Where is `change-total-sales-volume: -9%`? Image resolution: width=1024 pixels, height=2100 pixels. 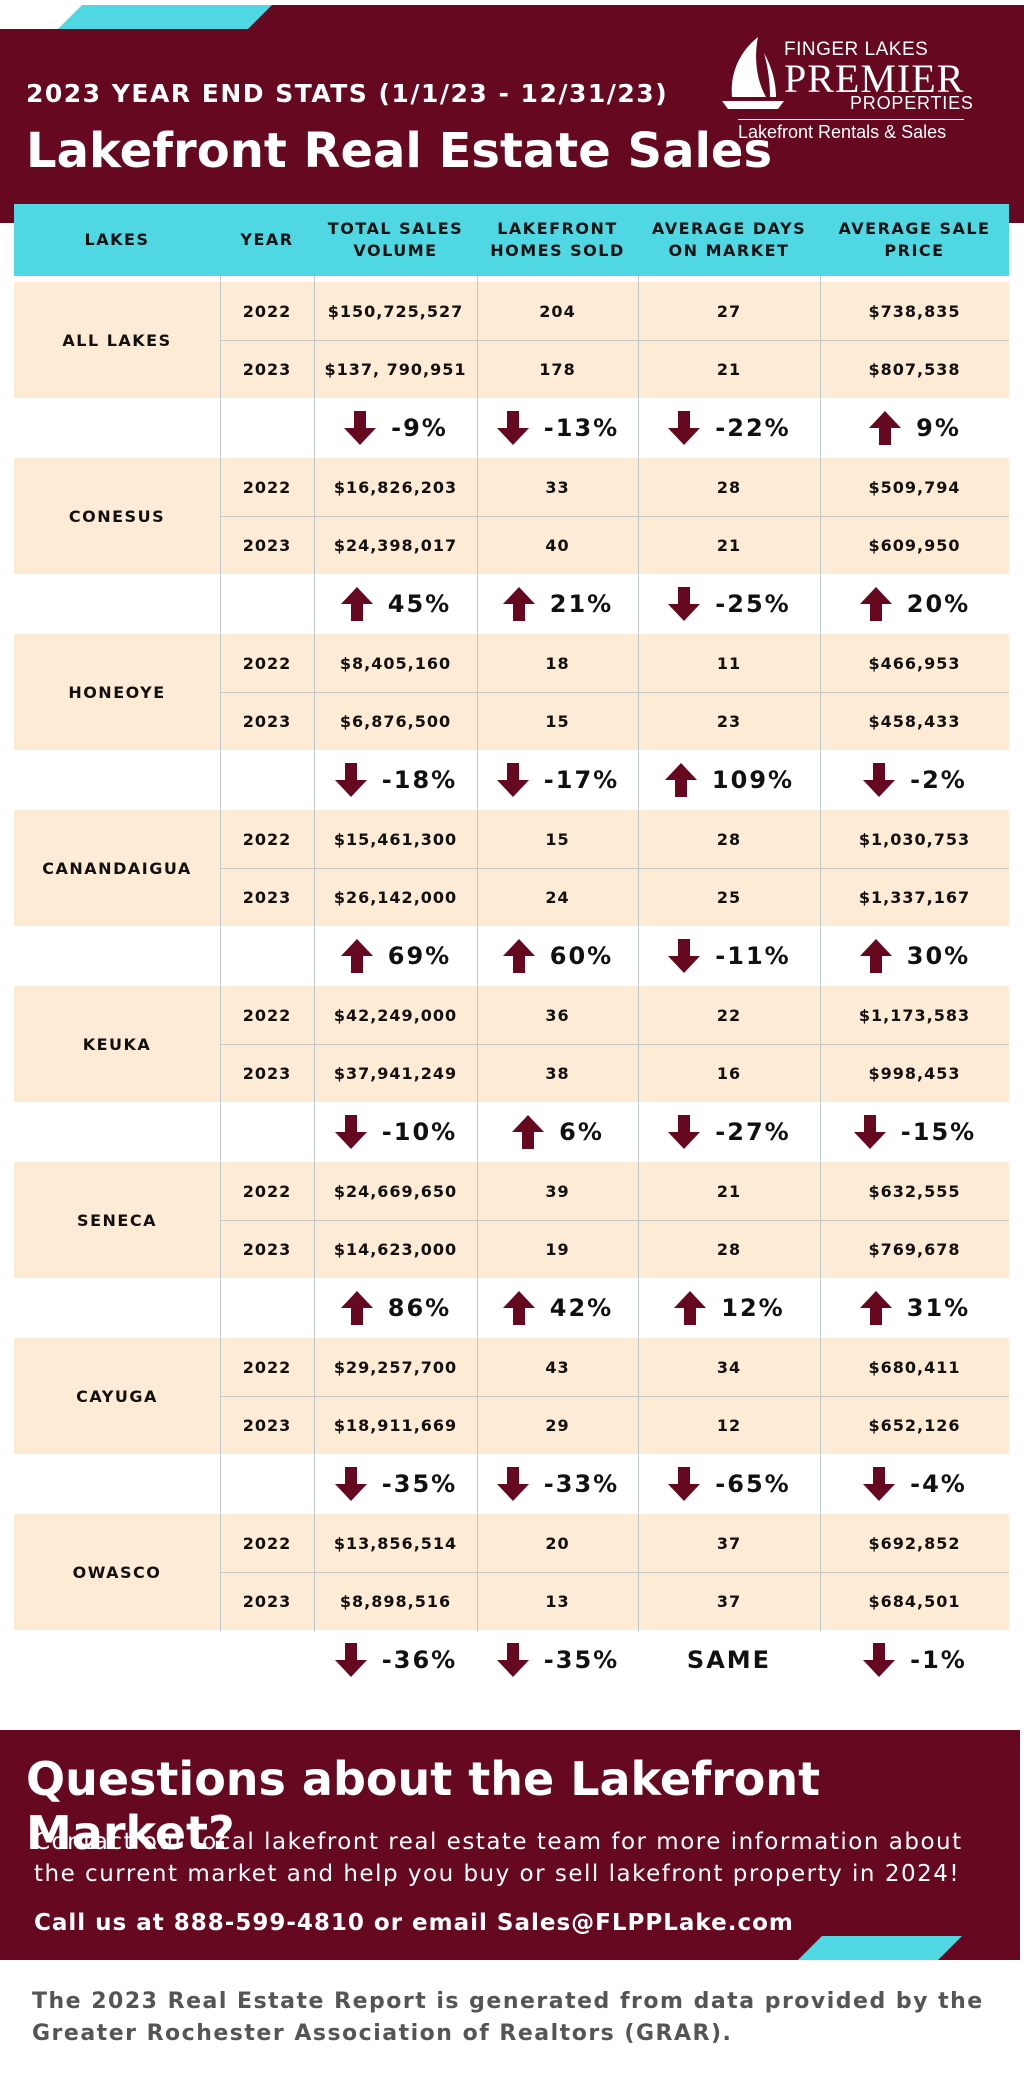
change-total-sales-volume: -9% is located at coordinates (395, 428).